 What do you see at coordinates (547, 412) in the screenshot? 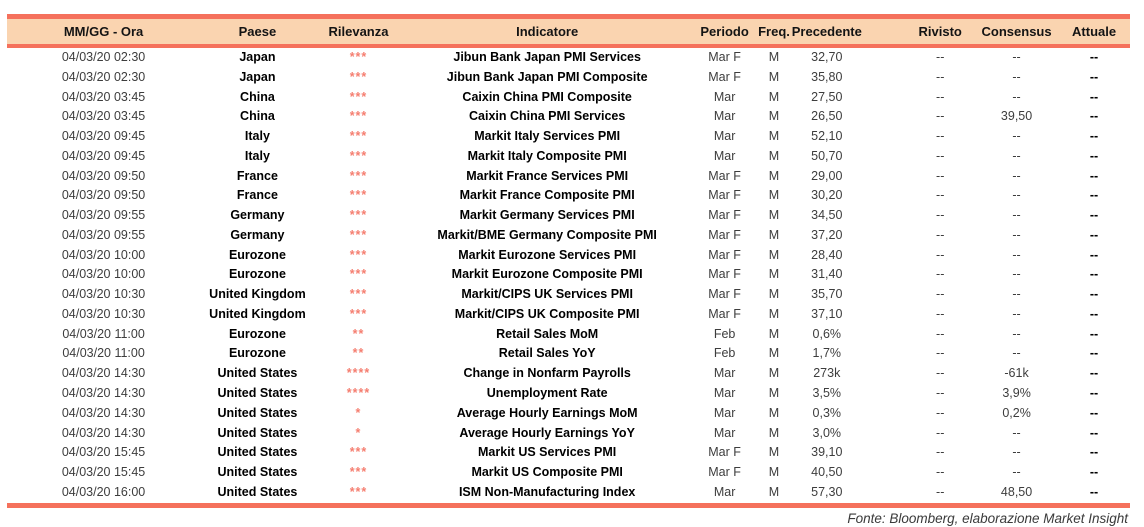
I see `indicator-cell: Average Hourly Earnings MoM` at bounding box center [547, 412].